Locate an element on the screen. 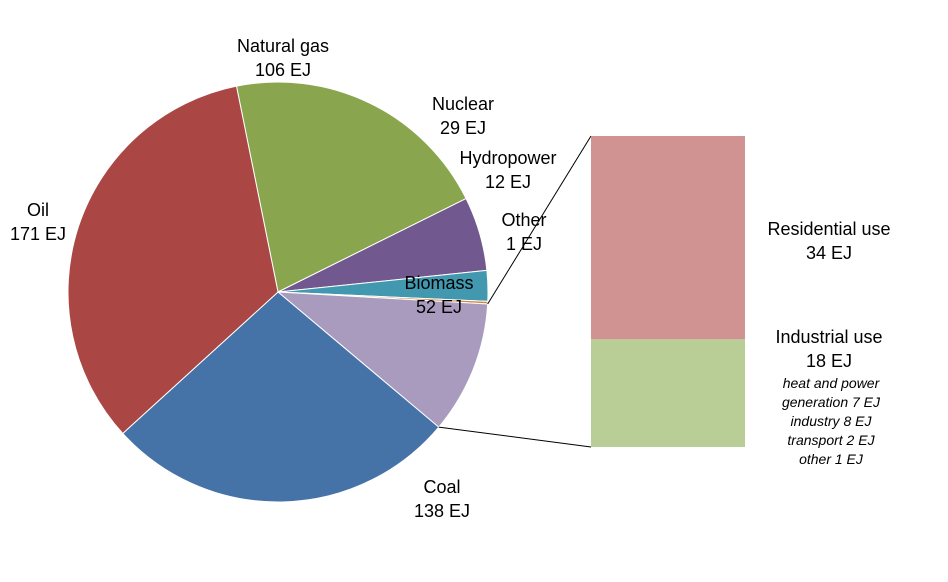 The height and width of the screenshot is (582, 948). slice-value-coal: 138 EJ is located at coordinates (442, 511).